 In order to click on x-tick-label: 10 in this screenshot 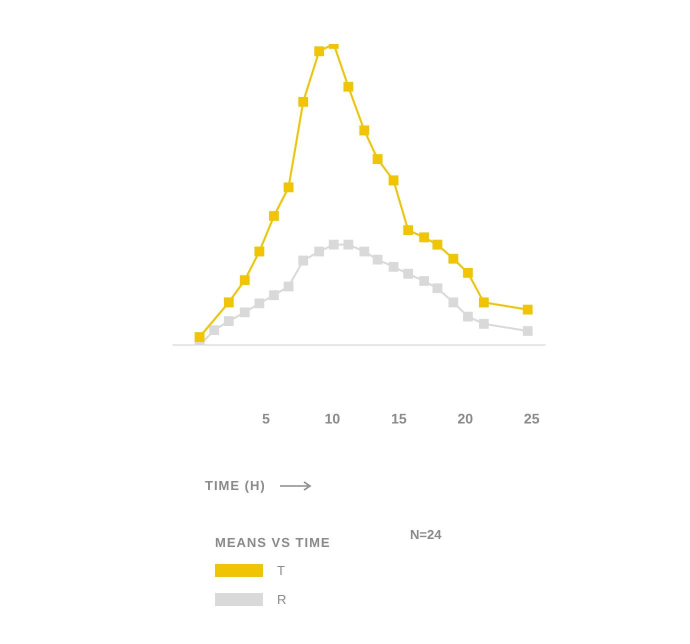, I will do `click(332, 418)`.